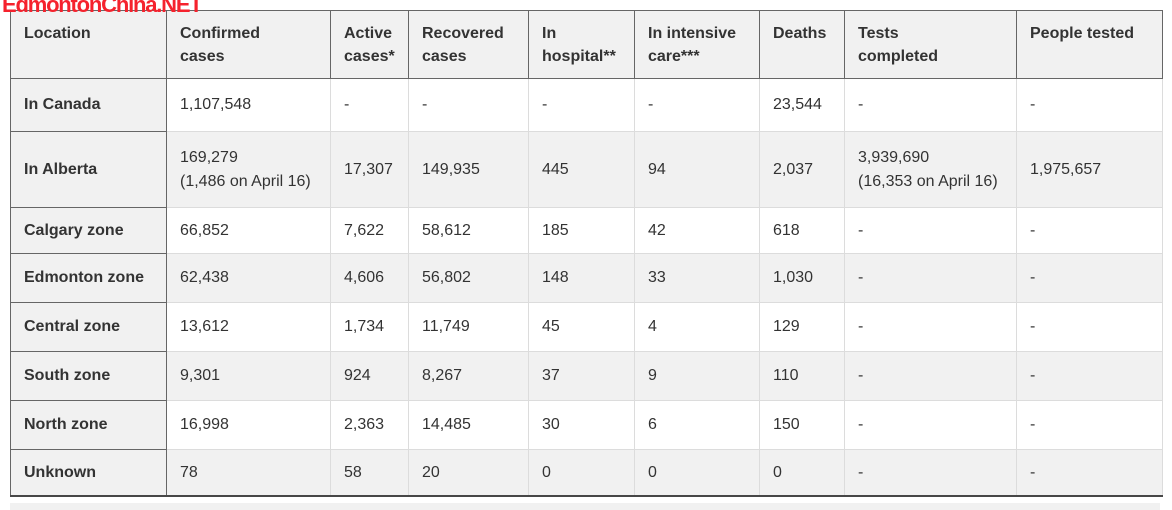 Image resolution: width=1172 pixels, height=510 pixels. Describe the element at coordinates (88, 169) in the screenshot. I see `row-header: In Alberta` at that location.